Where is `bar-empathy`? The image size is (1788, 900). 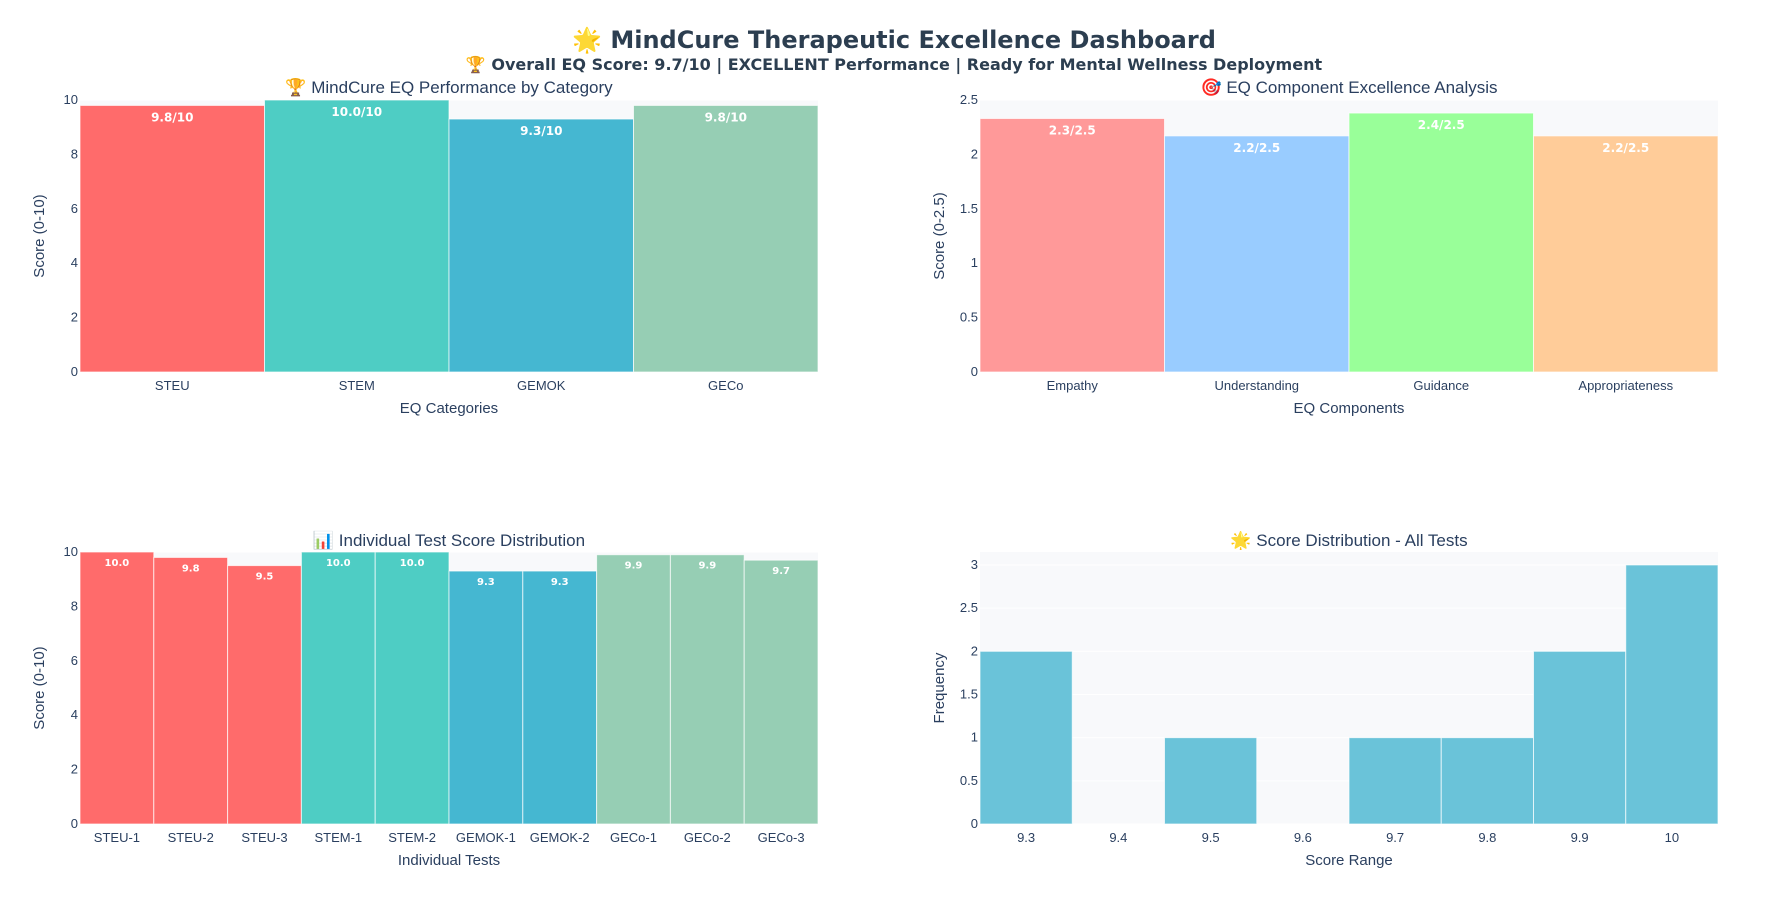 bar-empathy is located at coordinates (1072, 245).